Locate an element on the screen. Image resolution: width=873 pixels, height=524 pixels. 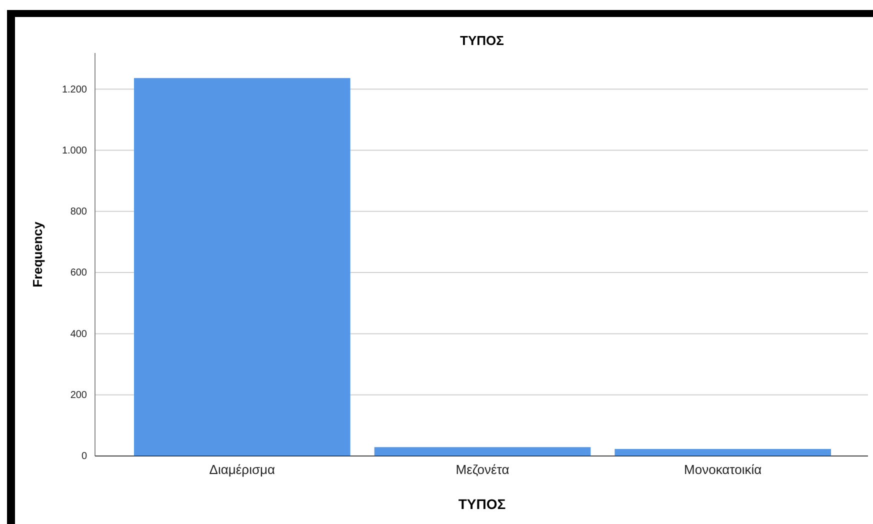
y-tick-label: 0 is located at coordinates (84, 456).